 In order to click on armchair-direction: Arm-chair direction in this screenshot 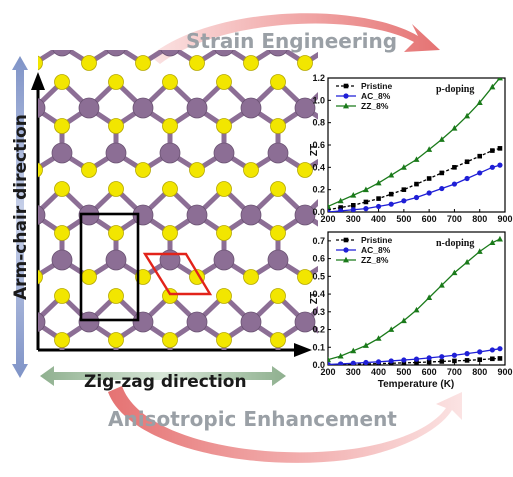, I will do `click(21, 217)`.